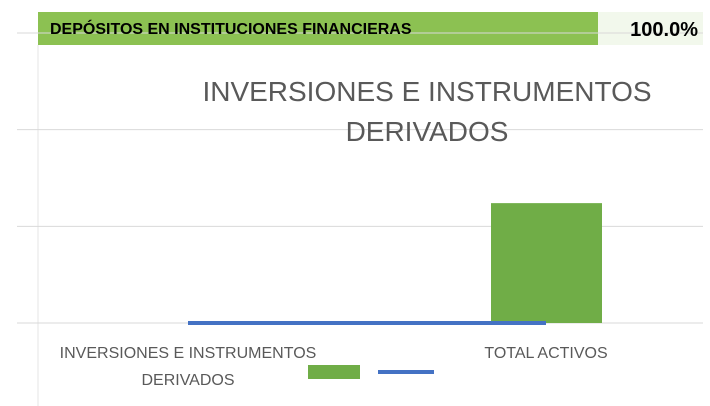 This screenshot has height=406, width=710. I want to click on x-tick-label: INVERSIONES E INSTRUMENTOS DERIVADOS, so click(188, 367).